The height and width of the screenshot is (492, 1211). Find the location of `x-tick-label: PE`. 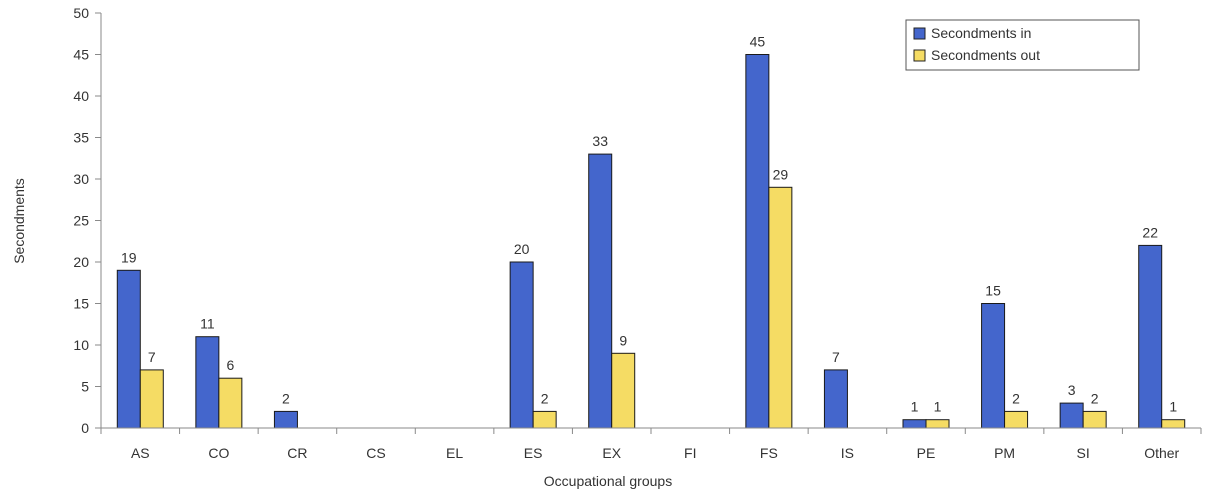

x-tick-label: PE is located at coordinates (926, 453).